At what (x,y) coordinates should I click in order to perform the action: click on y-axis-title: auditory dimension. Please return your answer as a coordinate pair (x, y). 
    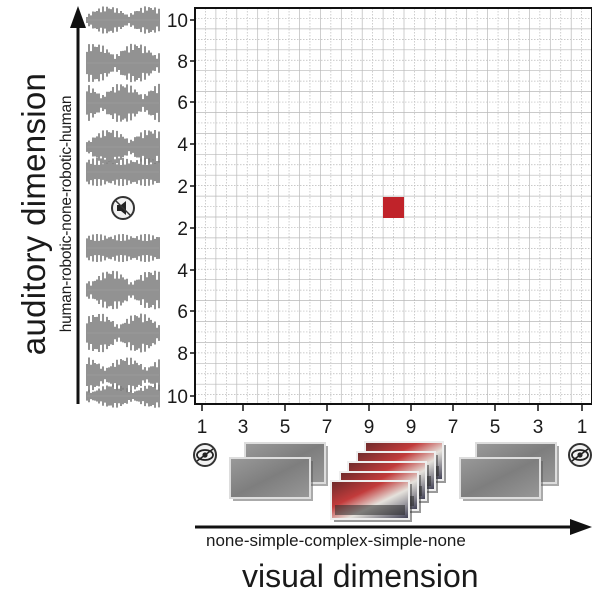
    Looking at the image, I should click on (33, 214).